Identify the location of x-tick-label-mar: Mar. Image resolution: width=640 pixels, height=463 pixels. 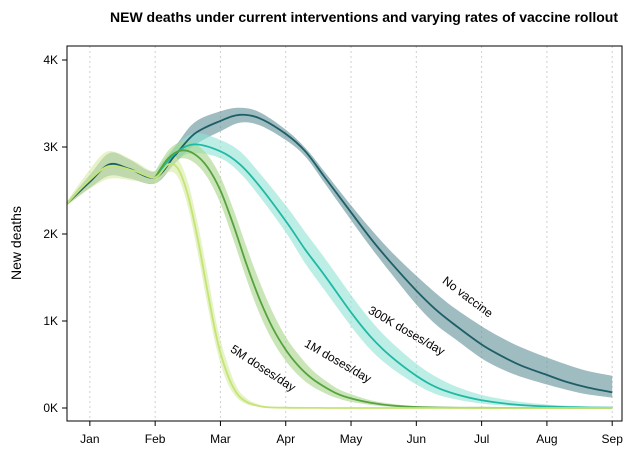
(220, 439).